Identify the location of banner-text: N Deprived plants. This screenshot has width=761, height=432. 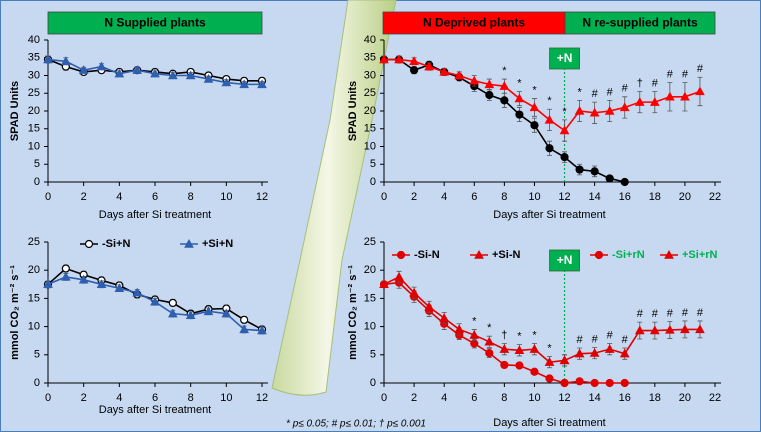
(474, 23).